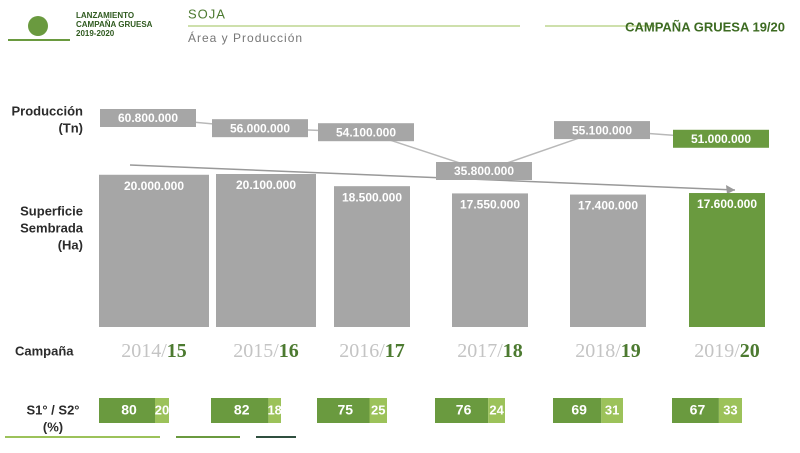  I want to click on campaign-start: 2014/, so click(144, 351).